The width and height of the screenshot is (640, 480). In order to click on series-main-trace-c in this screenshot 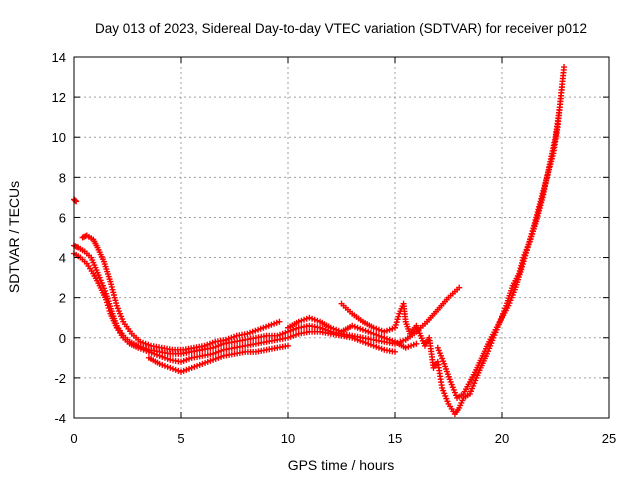, I will do `click(181, 292)`.